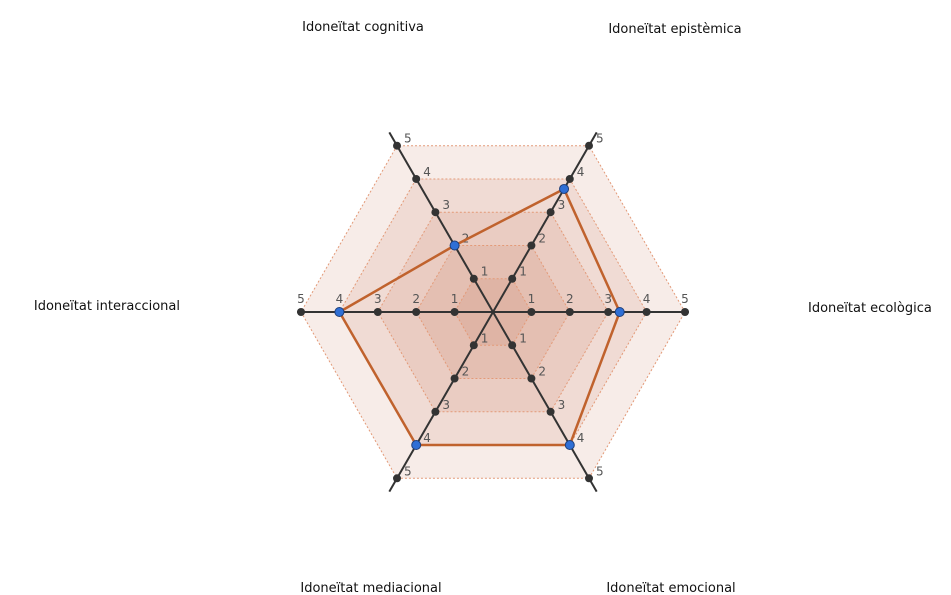  Describe the element at coordinates (479, 317) in the screenshot. I see `series-layer` at that location.